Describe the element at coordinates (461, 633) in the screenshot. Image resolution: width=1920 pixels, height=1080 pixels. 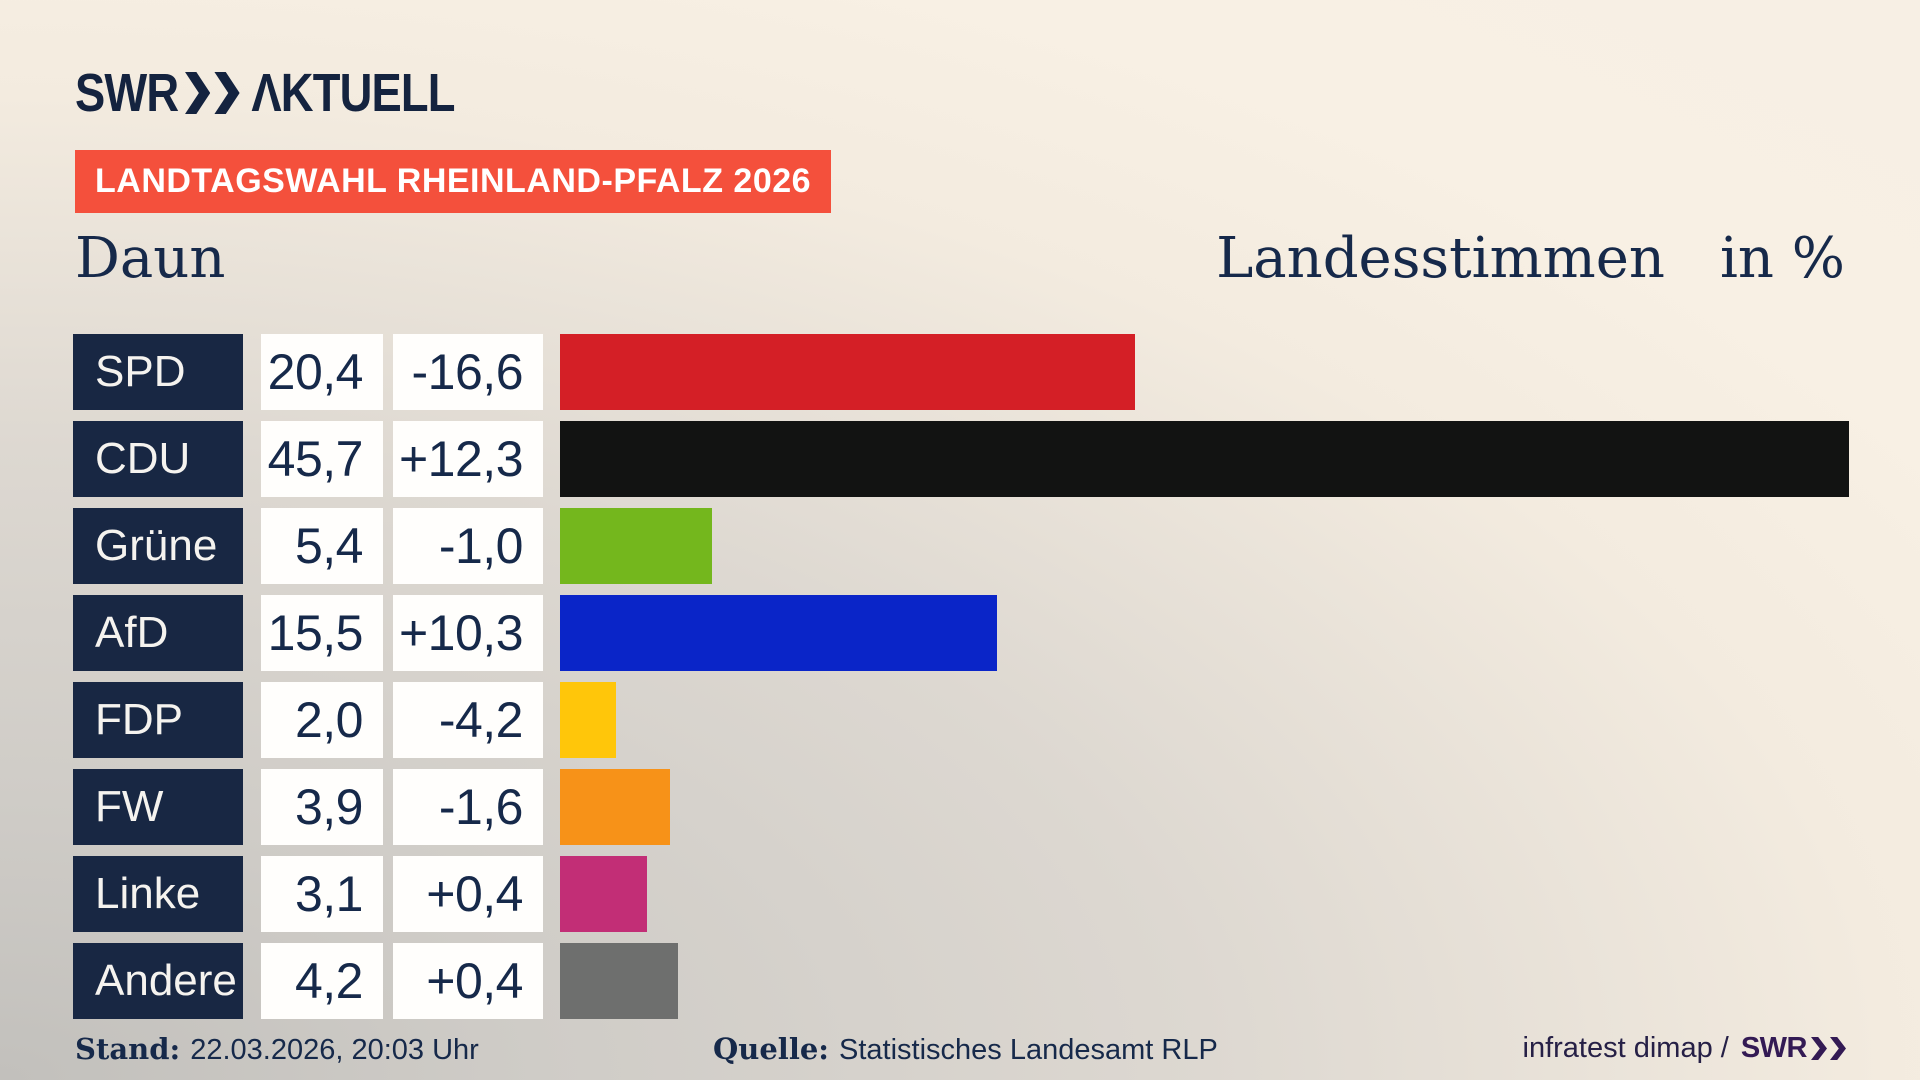
I see `diff-value: +10,3` at that location.